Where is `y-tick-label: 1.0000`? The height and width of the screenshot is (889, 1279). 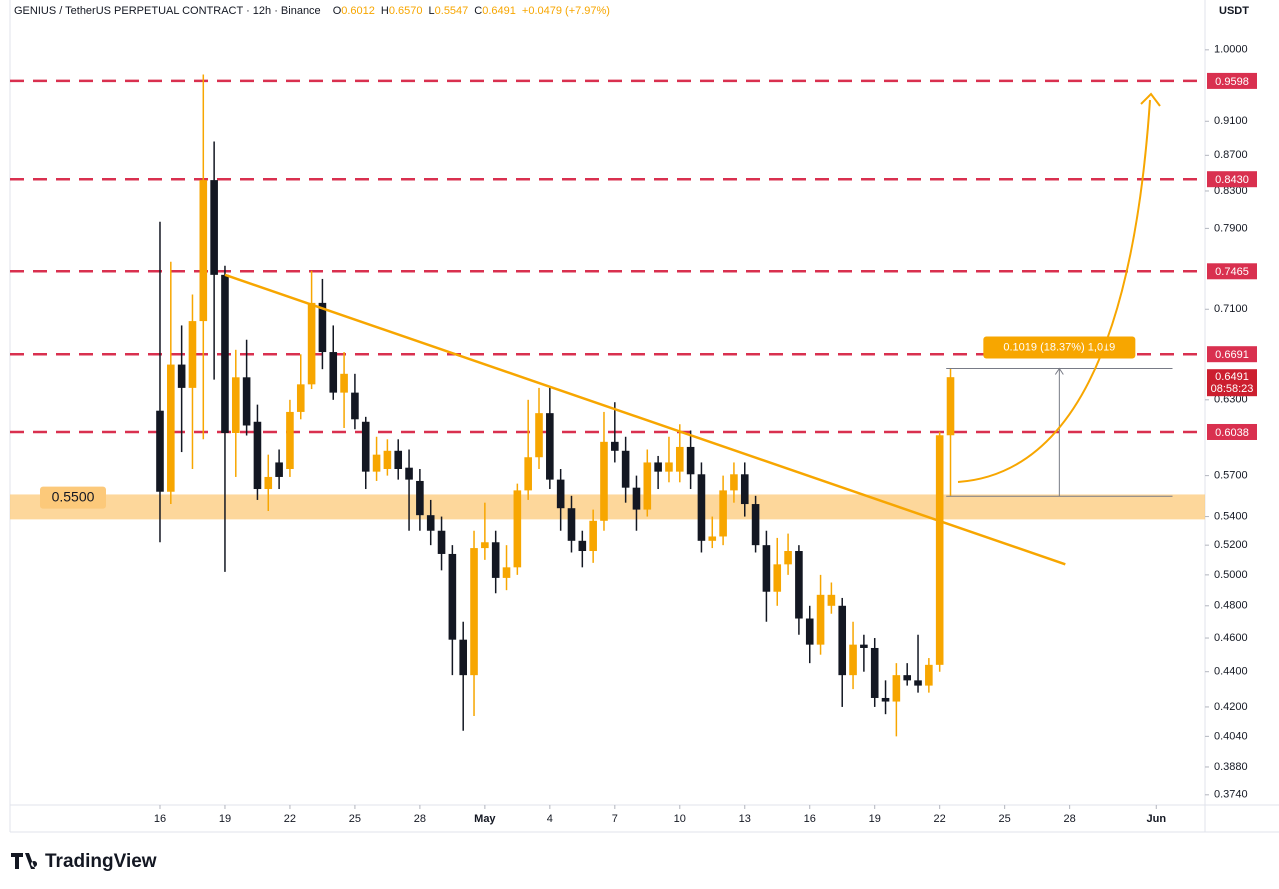
y-tick-label: 1.0000 is located at coordinates (1231, 50).